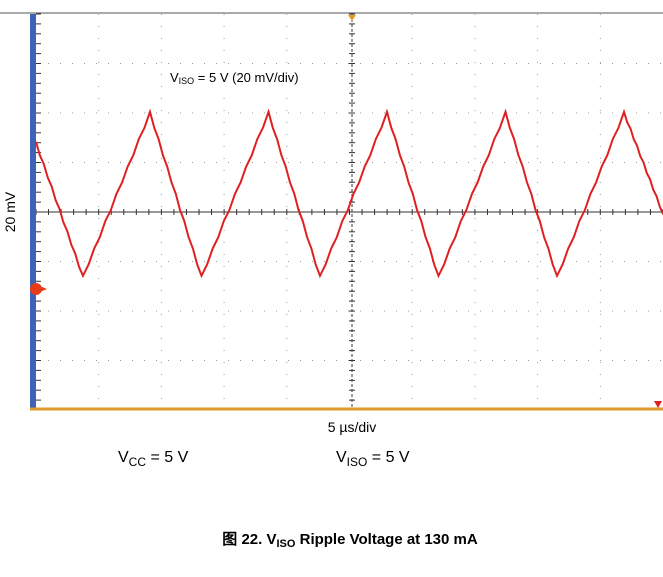 This screenshot has width=663, height=577. I want to click on x-scale: 5 µs/div, so click(352, 427).